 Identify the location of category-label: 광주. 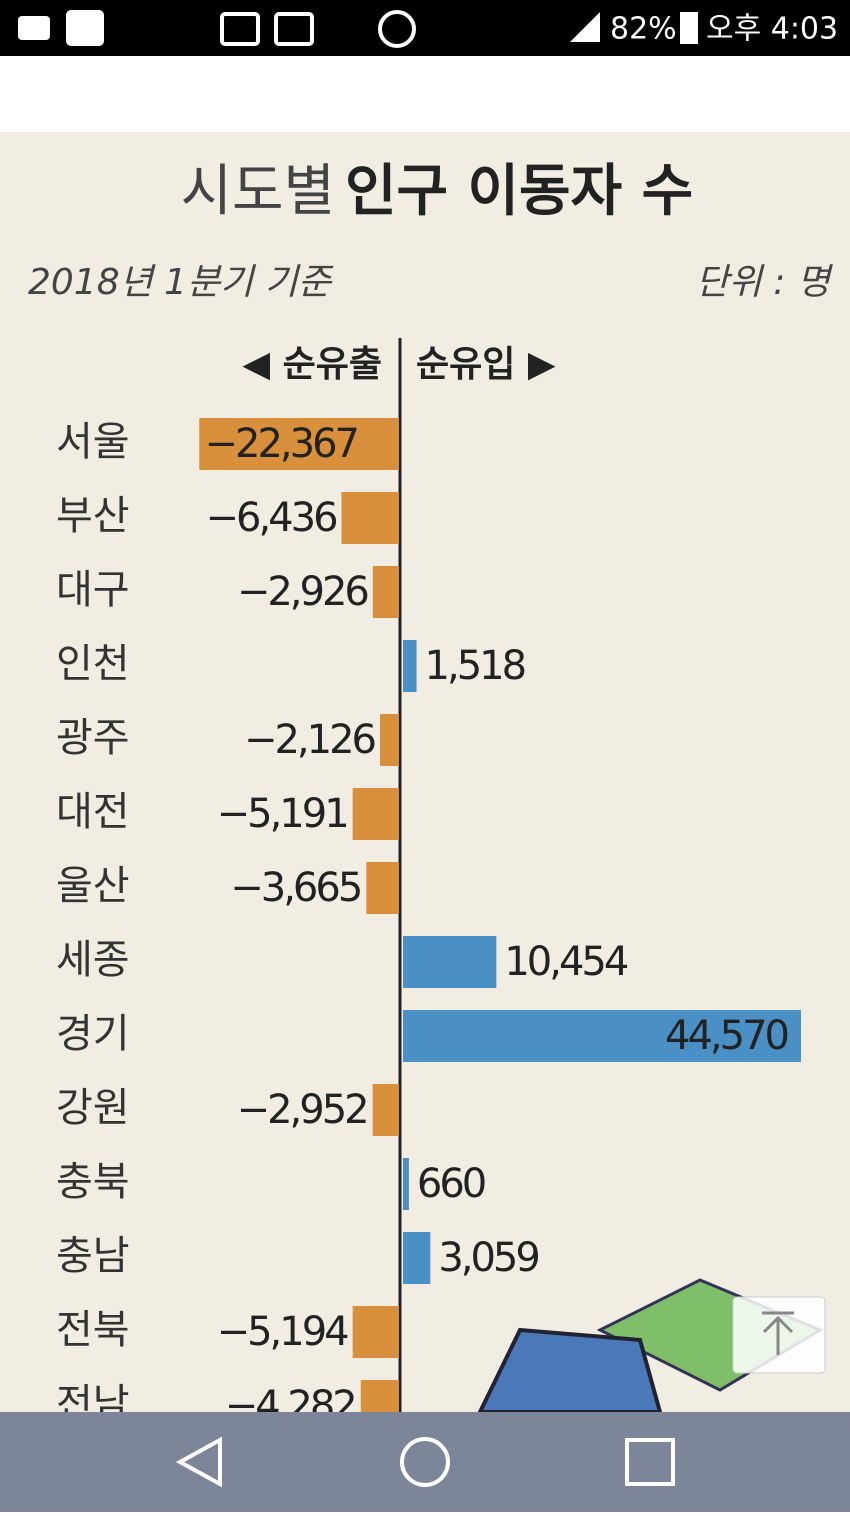
(93, 738).